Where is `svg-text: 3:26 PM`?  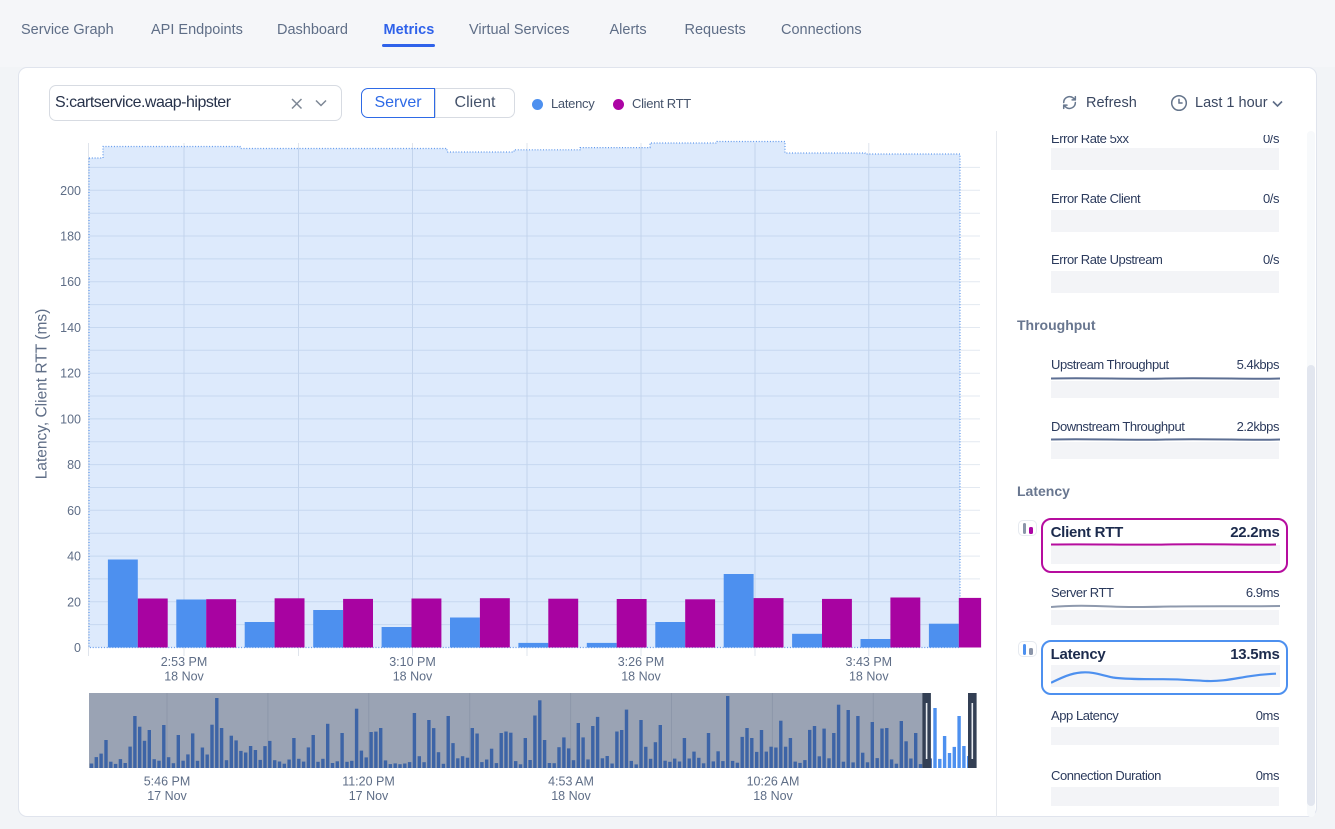
svg-text: 3:26 PM is located at coordinates (641, 662).